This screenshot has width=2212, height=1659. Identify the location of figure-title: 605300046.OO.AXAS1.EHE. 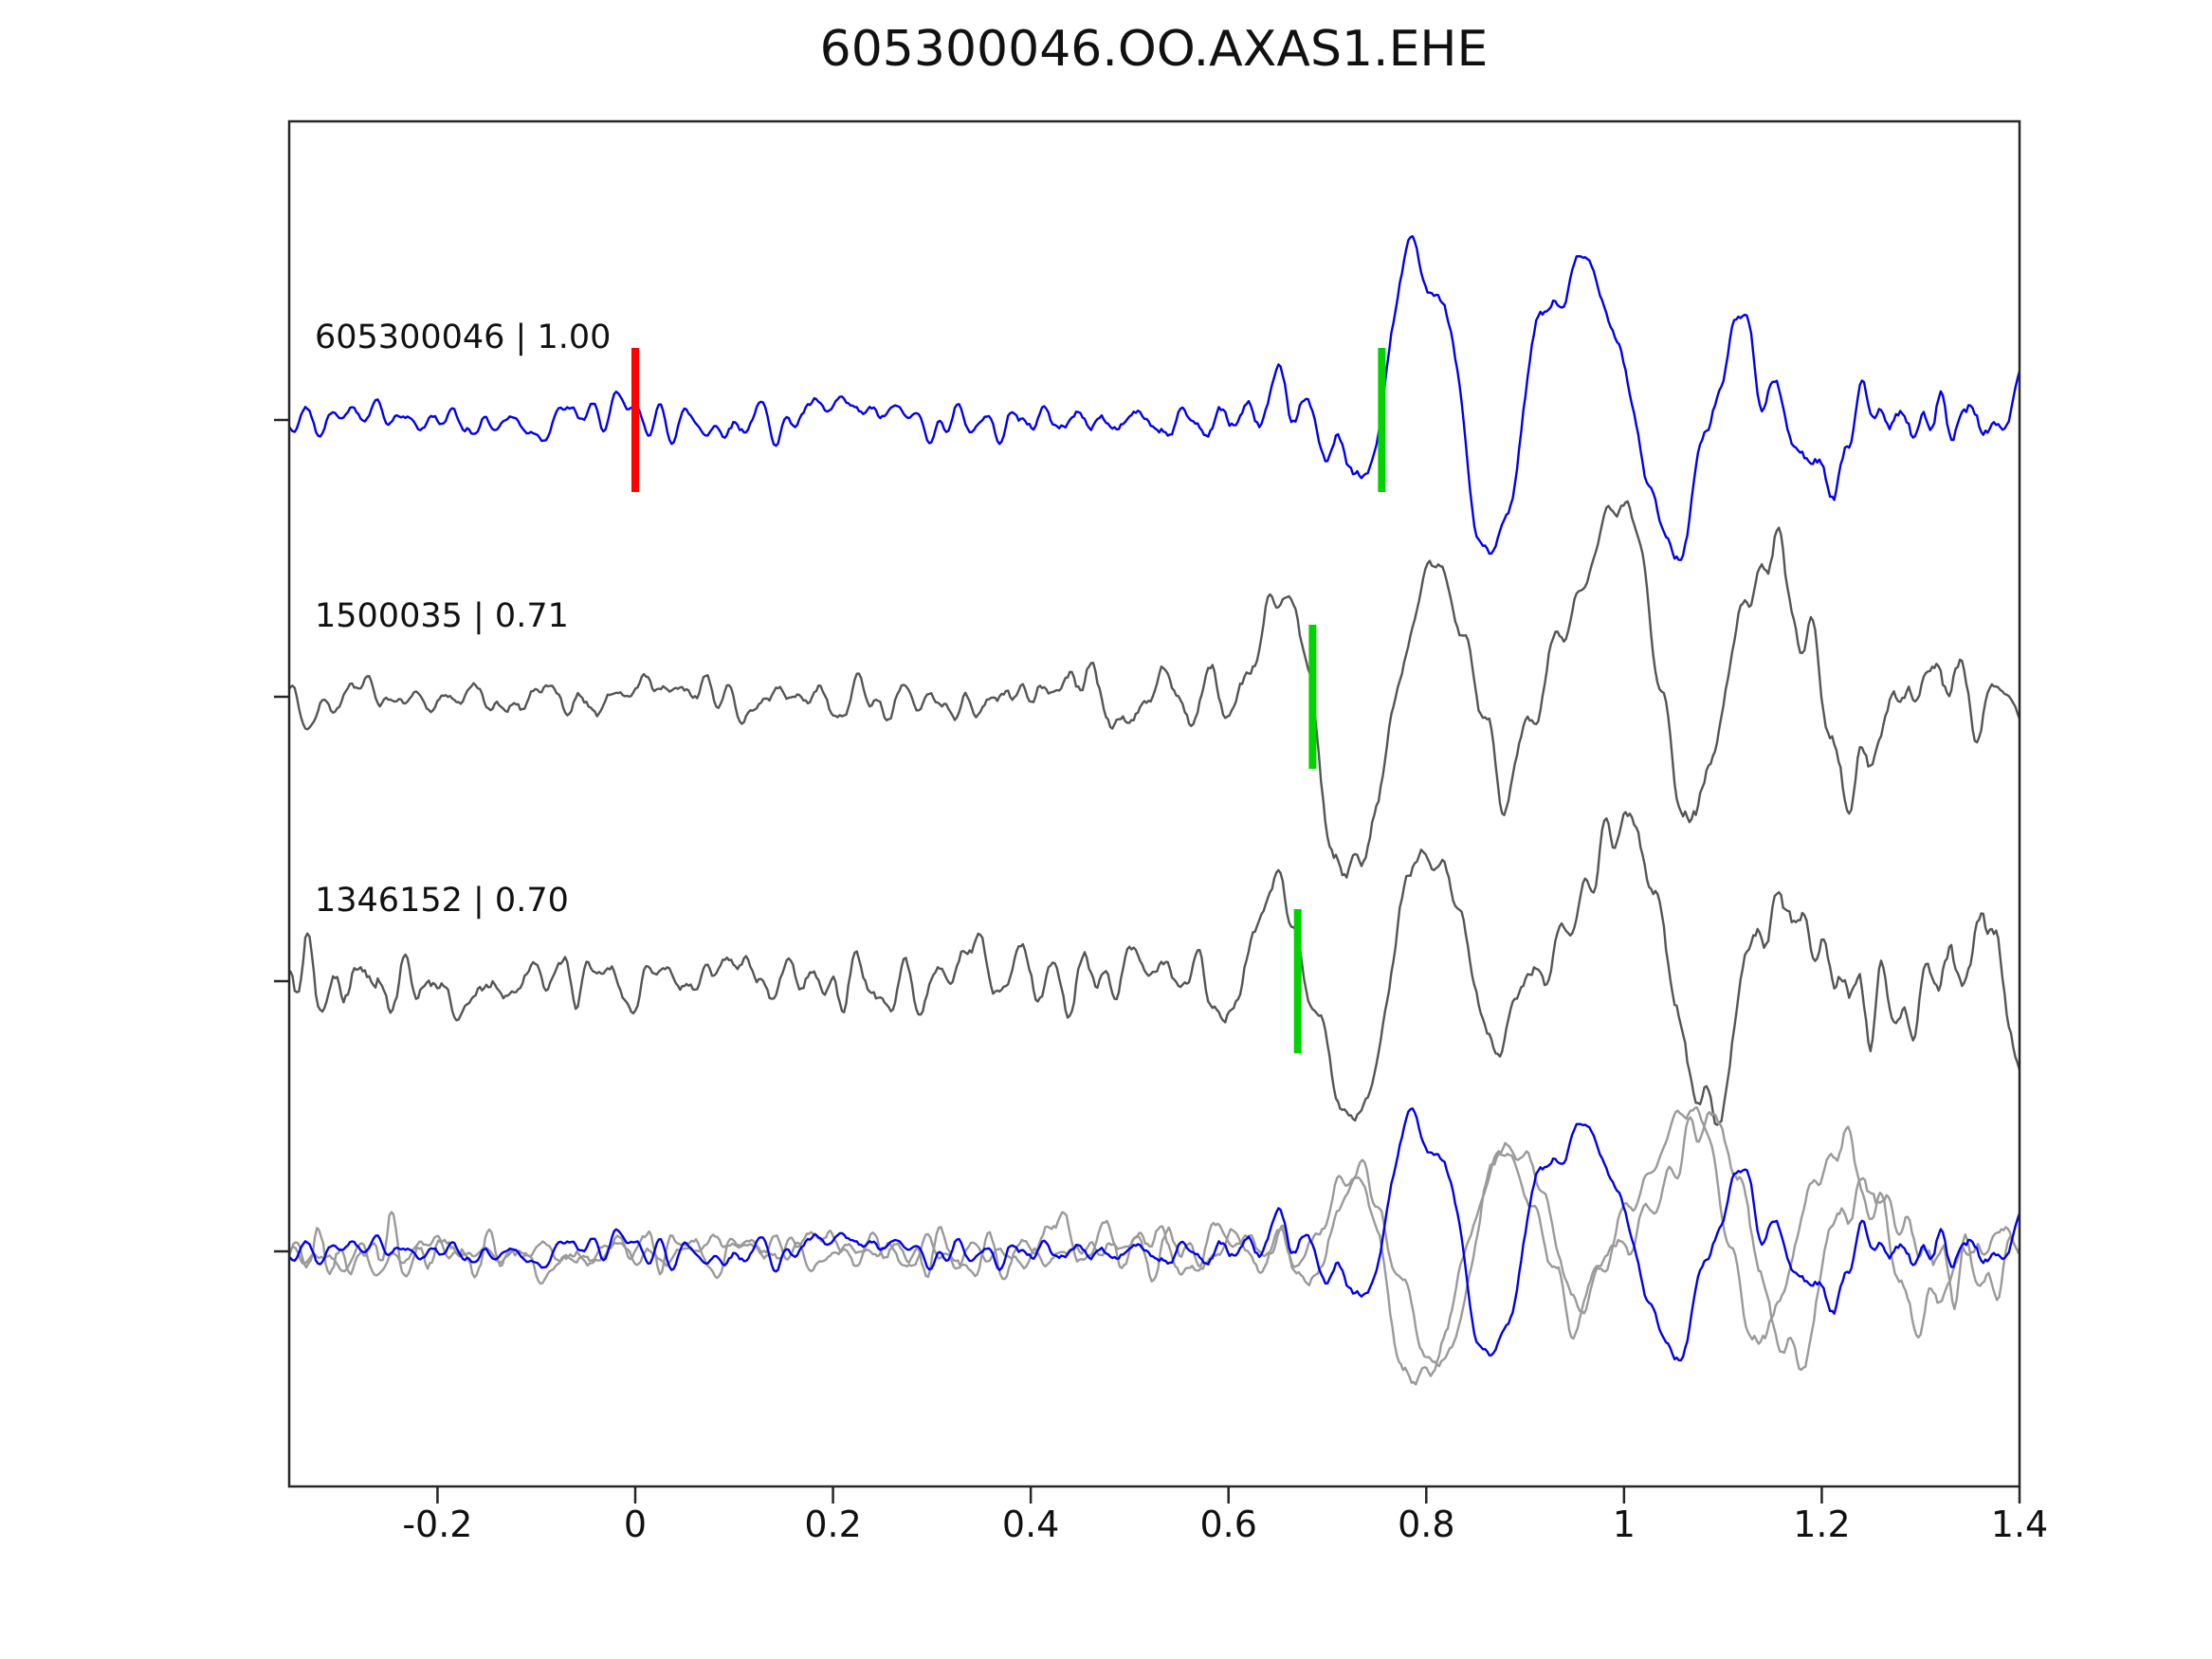
(1154, 49).